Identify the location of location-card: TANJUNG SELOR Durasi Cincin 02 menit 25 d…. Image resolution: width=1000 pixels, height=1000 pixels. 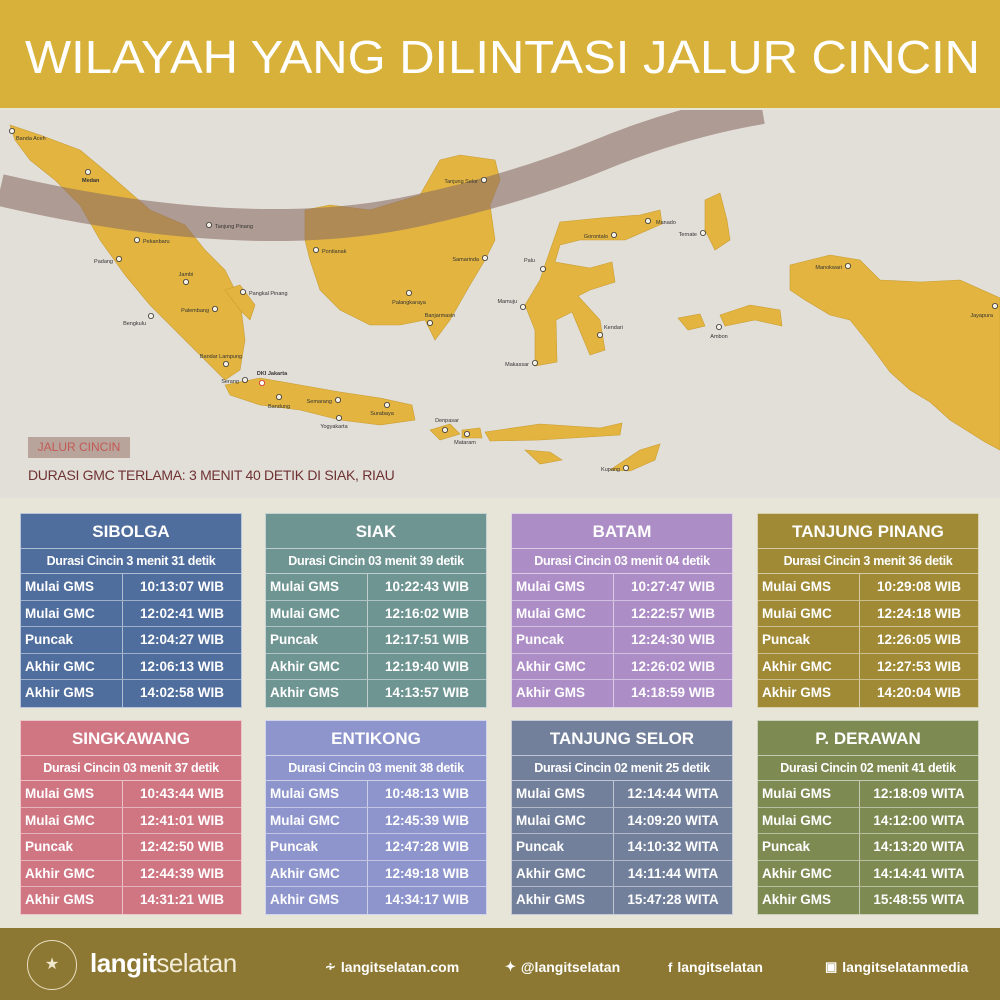
(622, 817).